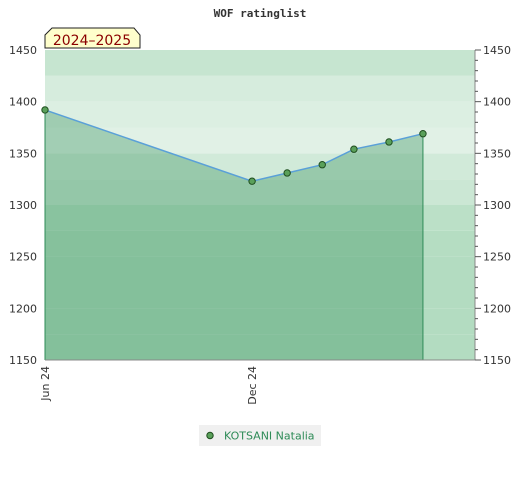  Describe the element at coordinates (23, 308) in the screenshot. I see `y-tick-label-left: 1200` at that location.